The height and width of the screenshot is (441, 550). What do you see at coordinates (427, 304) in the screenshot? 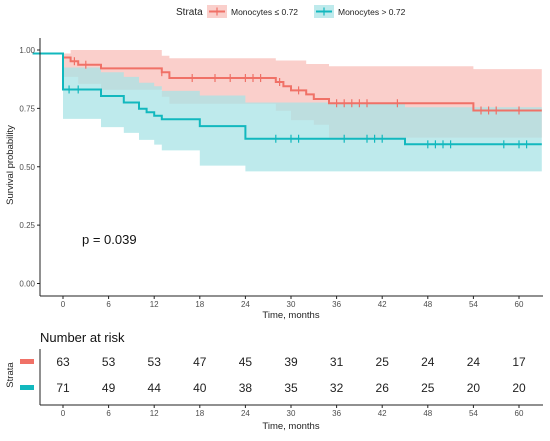
I see `x-tick-label-9: 48` at bounding box center [427, 304].